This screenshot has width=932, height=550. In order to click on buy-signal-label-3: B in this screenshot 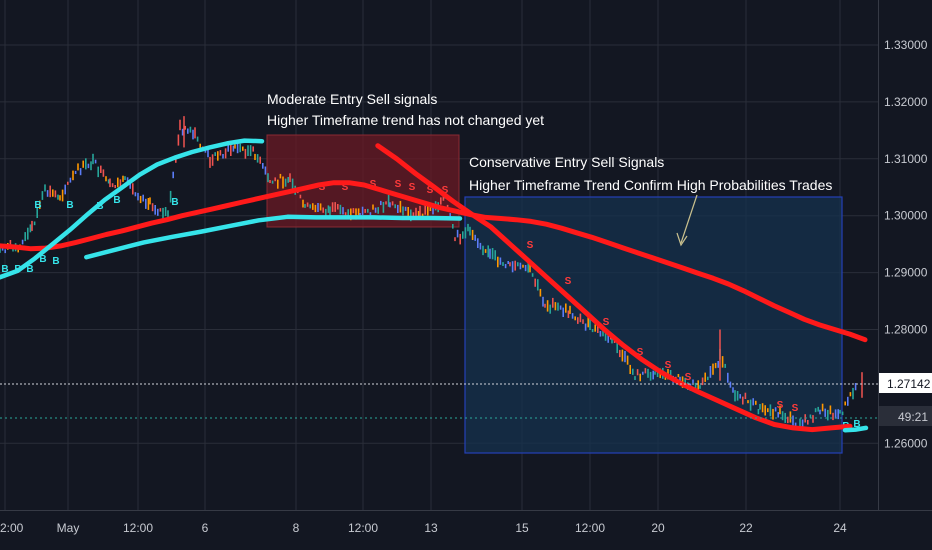, I will do `click(42, 259)`.